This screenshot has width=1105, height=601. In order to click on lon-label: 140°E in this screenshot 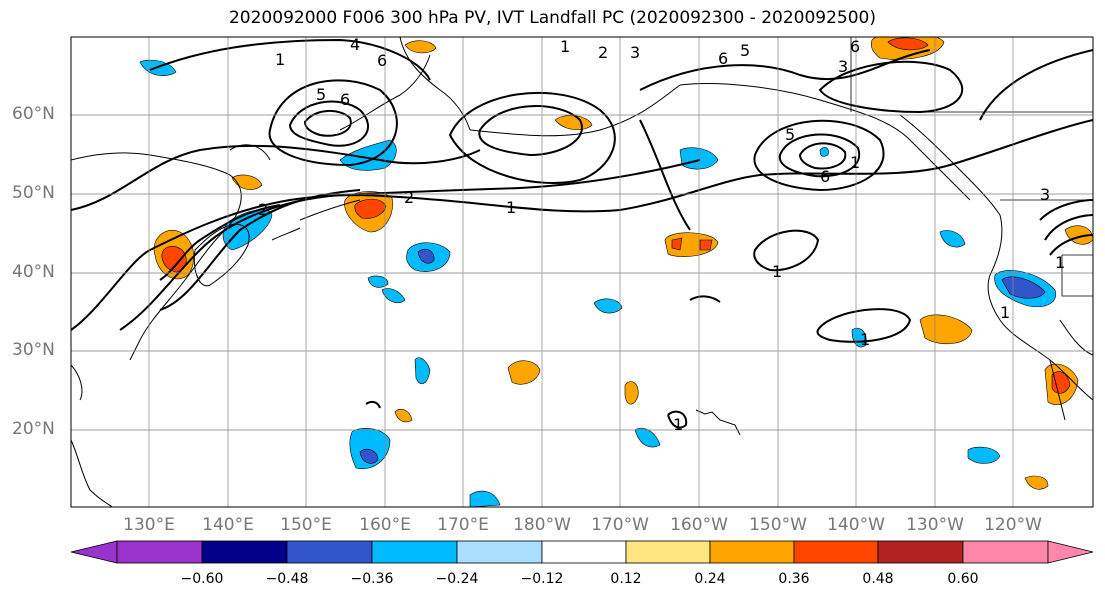, I will do `click(228, 525)`.